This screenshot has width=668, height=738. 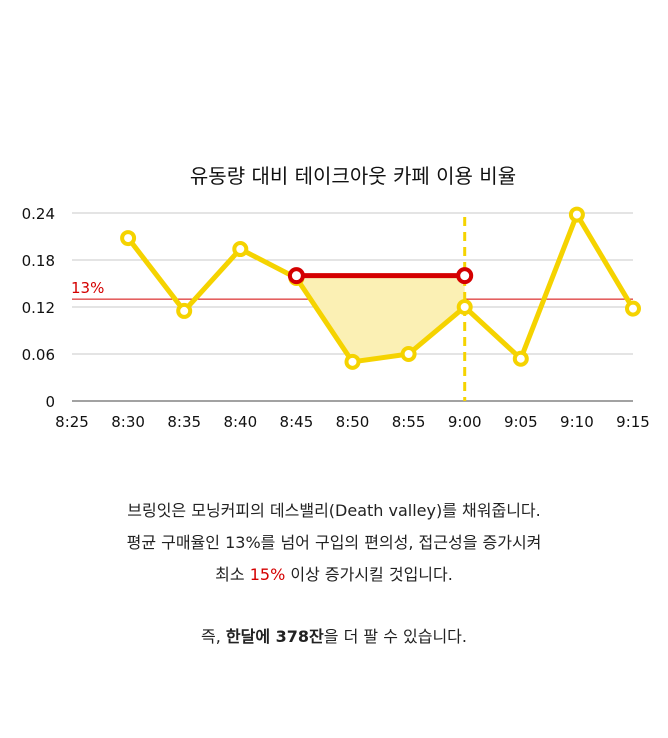 I want to click on caption-line-3: 최소 15% 이상 증가시킬 것입니다., so click(x=334, y=573).